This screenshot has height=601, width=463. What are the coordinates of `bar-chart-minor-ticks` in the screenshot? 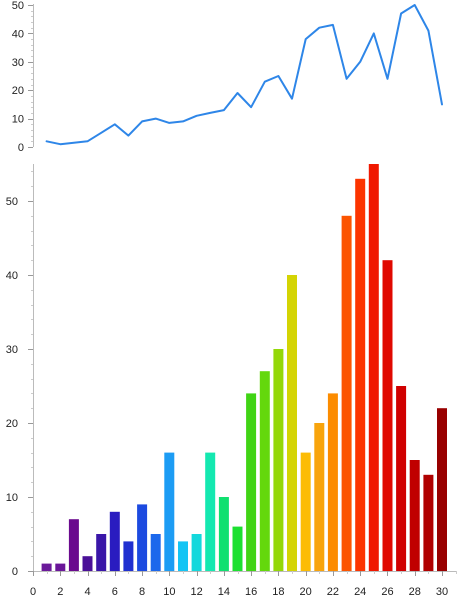 It's located at (32, 364).